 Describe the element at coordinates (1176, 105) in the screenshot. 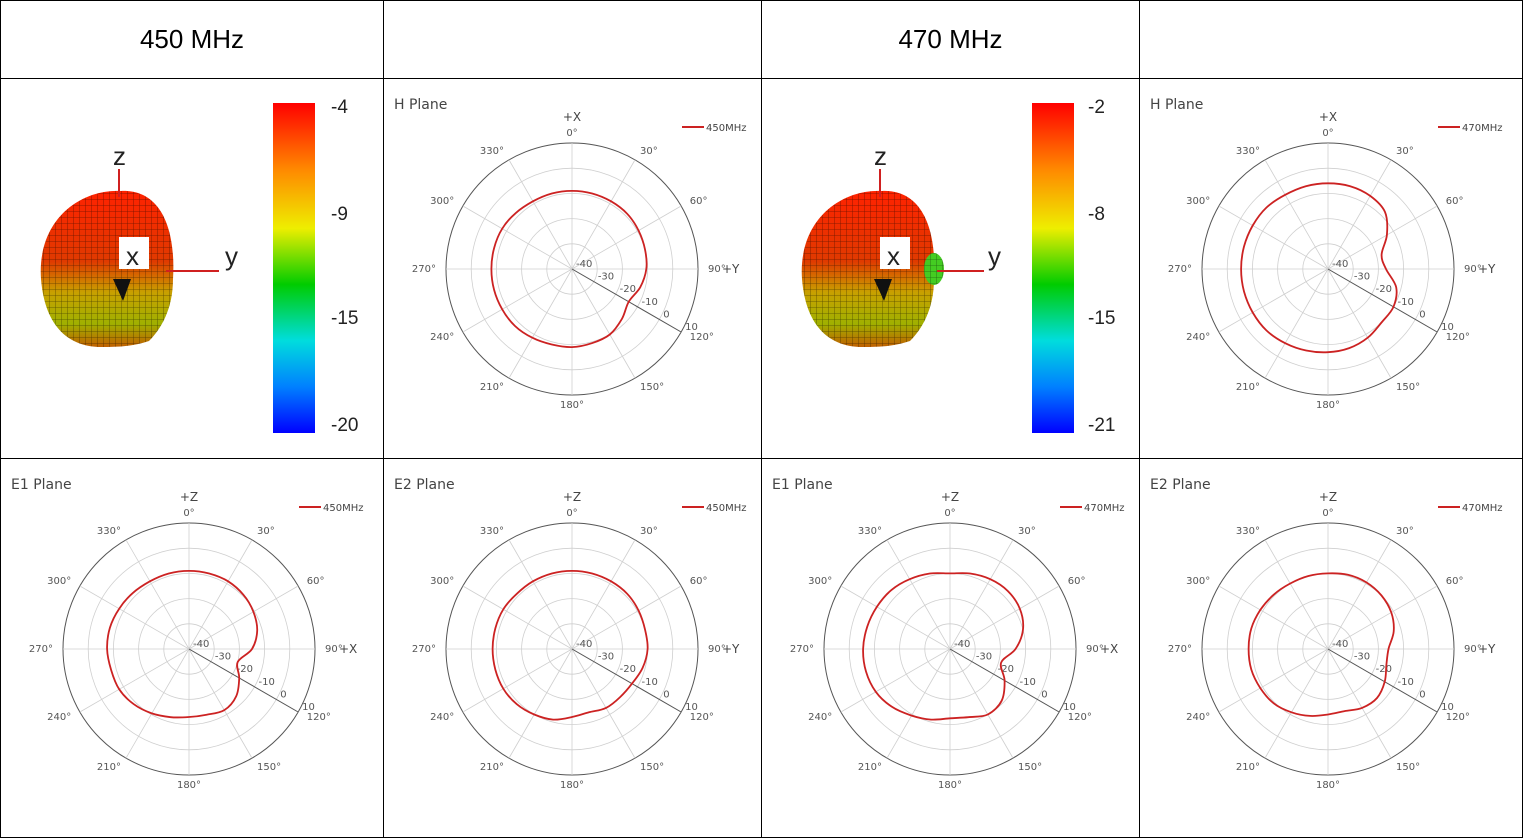

I see `polar-title: H Plane` at that location.